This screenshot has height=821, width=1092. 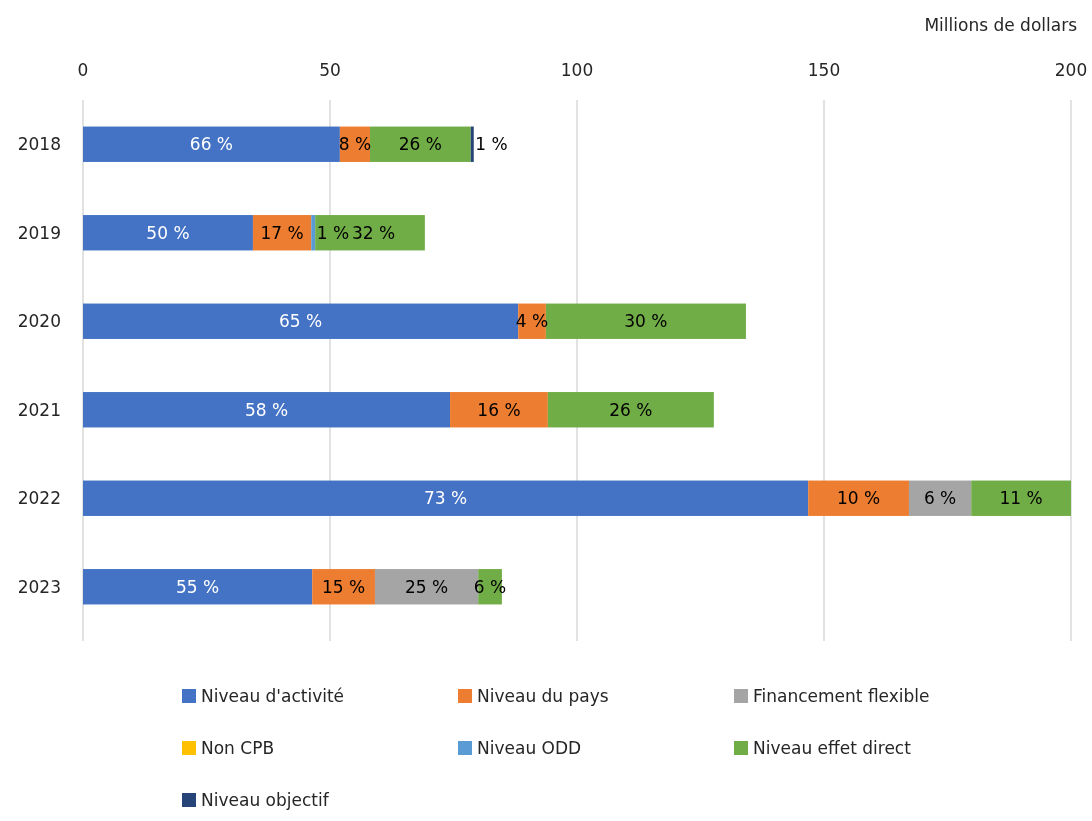 I want to click on annotation: 16 %, so click(x=499, y=409).